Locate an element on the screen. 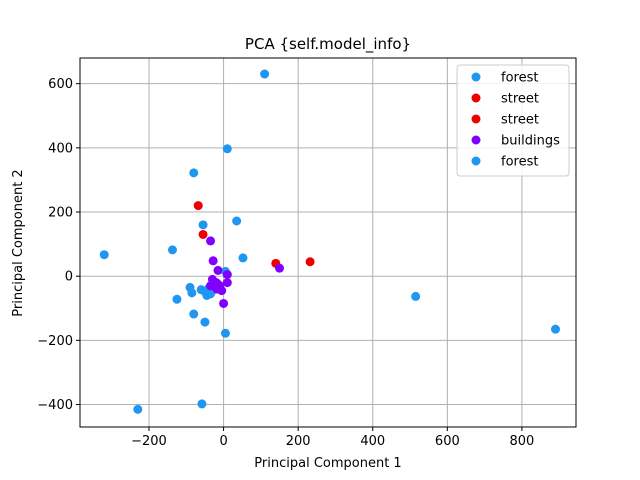 The height and width of the screenshot is (480, 640). y-axis-label: Principal Component 2 is located at coordinates (18, 242).